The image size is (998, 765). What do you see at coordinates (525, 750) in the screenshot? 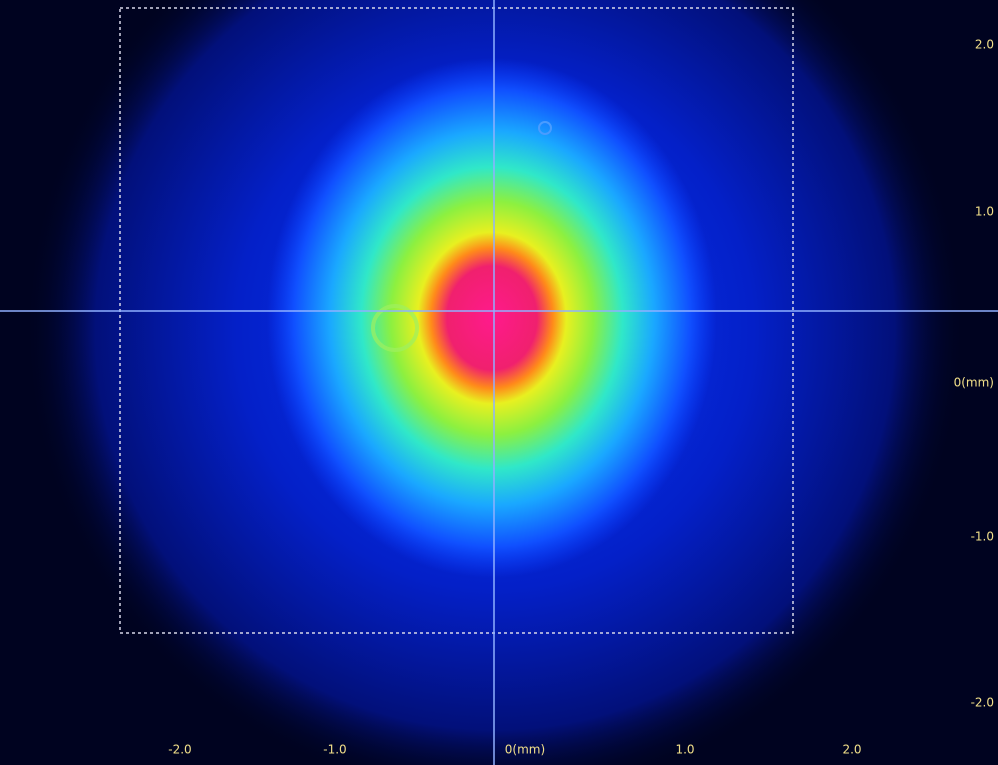
I see `x-axis-label: 0(mm)` at bounding box center [525, 750].